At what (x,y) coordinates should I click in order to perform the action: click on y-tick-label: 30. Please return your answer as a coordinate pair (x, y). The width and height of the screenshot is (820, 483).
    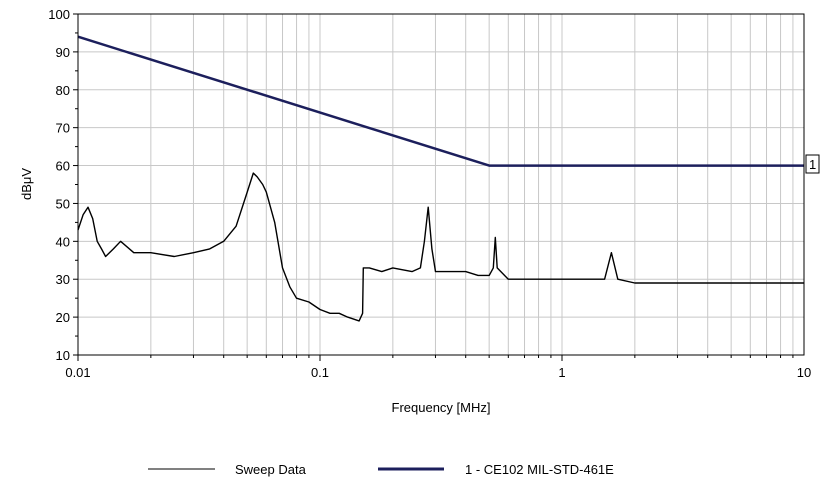
    Looking at the image, I should click on (63, 279).